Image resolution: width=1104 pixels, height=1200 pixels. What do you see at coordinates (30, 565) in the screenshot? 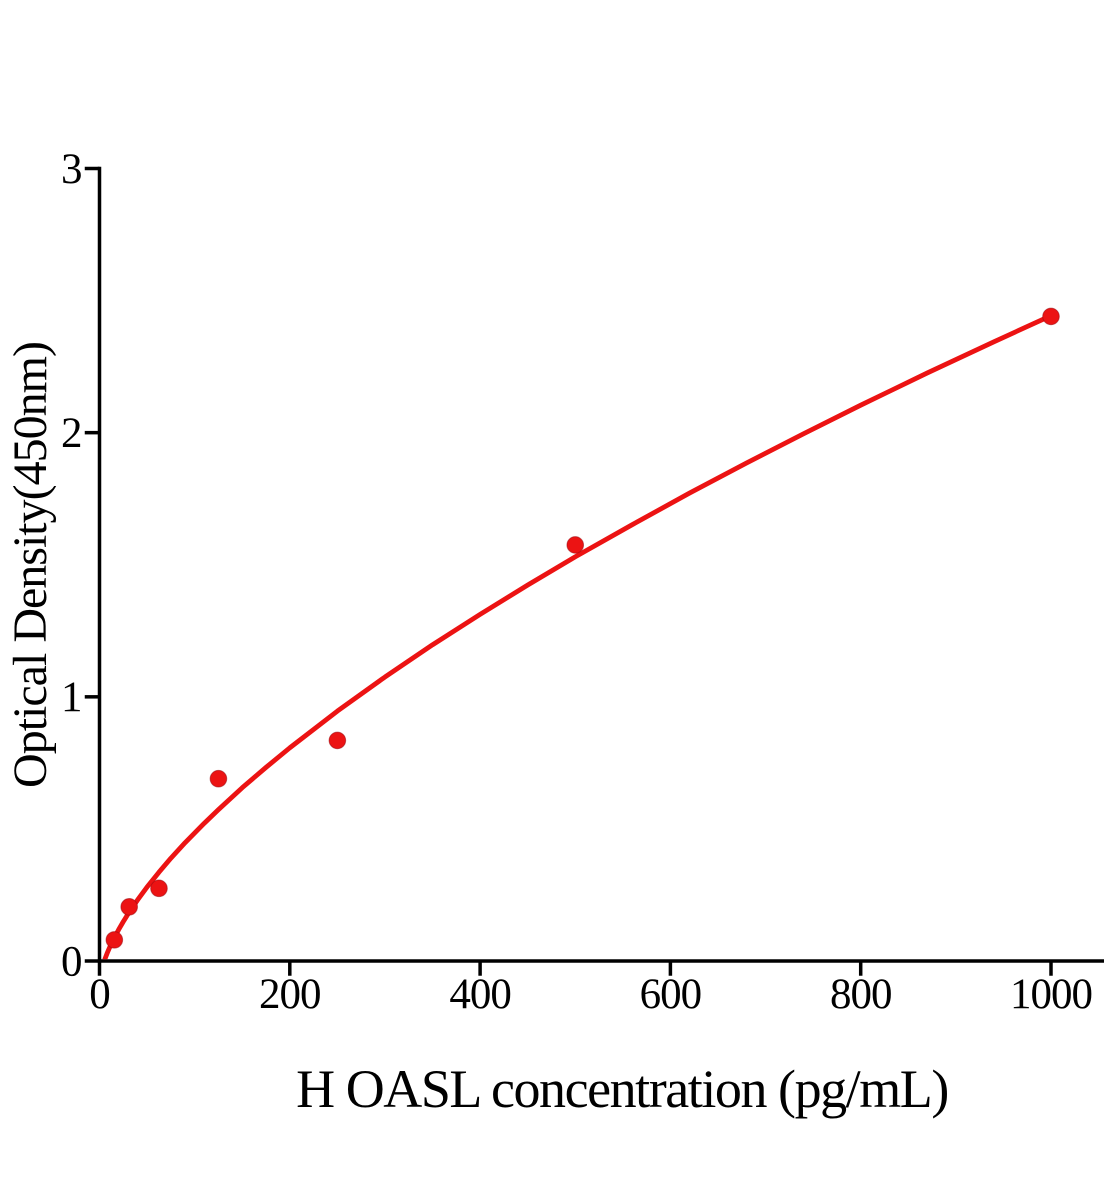
I see `y-axis-title: Optical Density(450nm)` at bounding box center [30, 565].